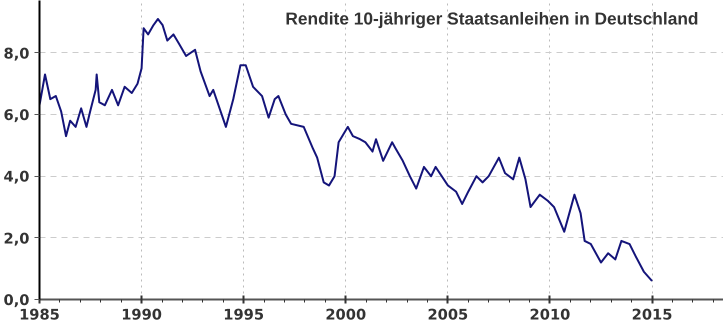 This screenshot has width=723, height=322. What do you see at coordinates (17, 53) in the screenshot?
I see `y-tick-label: 8,0` at bounding box center [17, 53].